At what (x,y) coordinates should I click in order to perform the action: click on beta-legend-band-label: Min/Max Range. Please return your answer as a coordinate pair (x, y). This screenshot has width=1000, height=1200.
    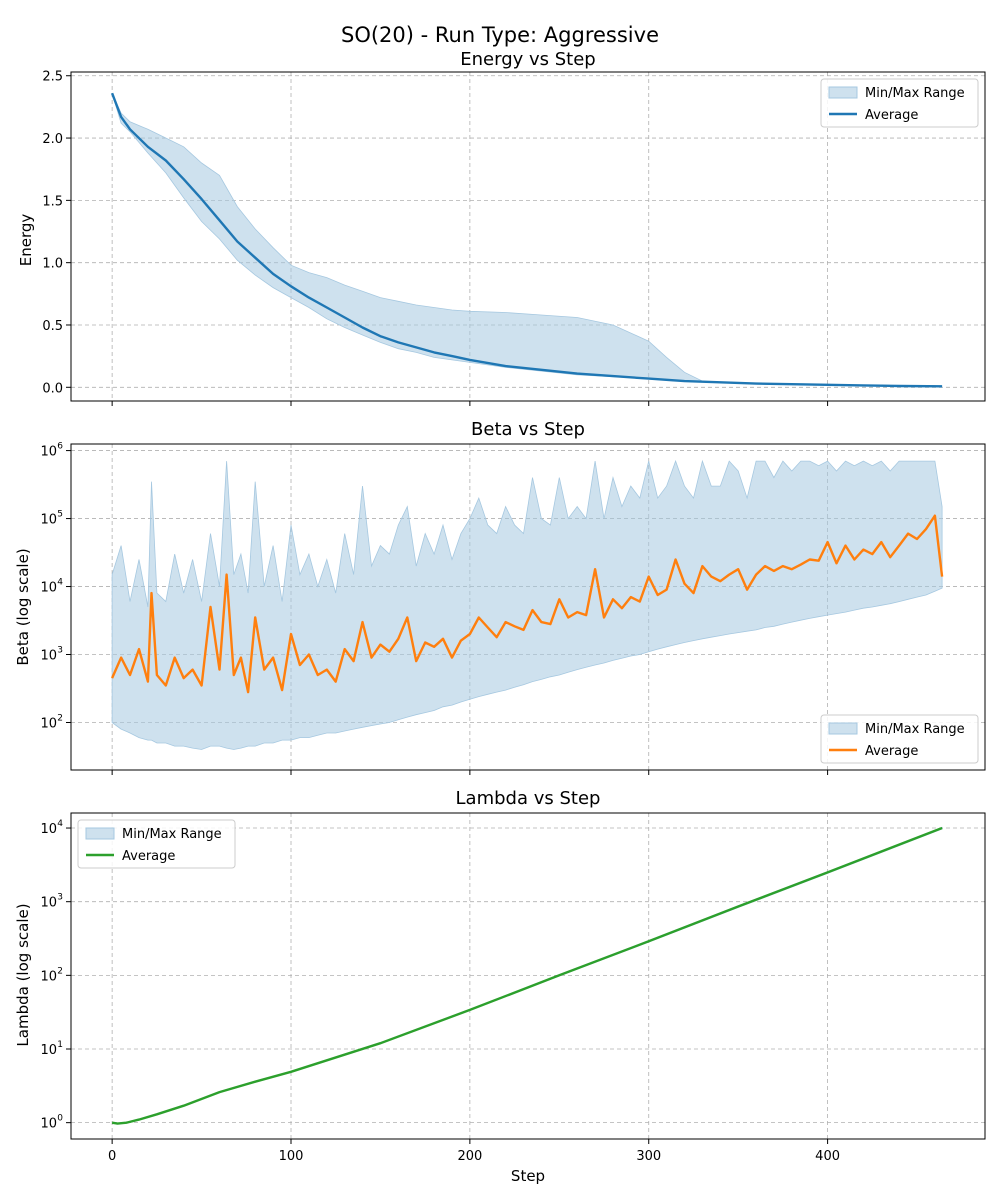
    Looking at the image, I should click on (915, 729).